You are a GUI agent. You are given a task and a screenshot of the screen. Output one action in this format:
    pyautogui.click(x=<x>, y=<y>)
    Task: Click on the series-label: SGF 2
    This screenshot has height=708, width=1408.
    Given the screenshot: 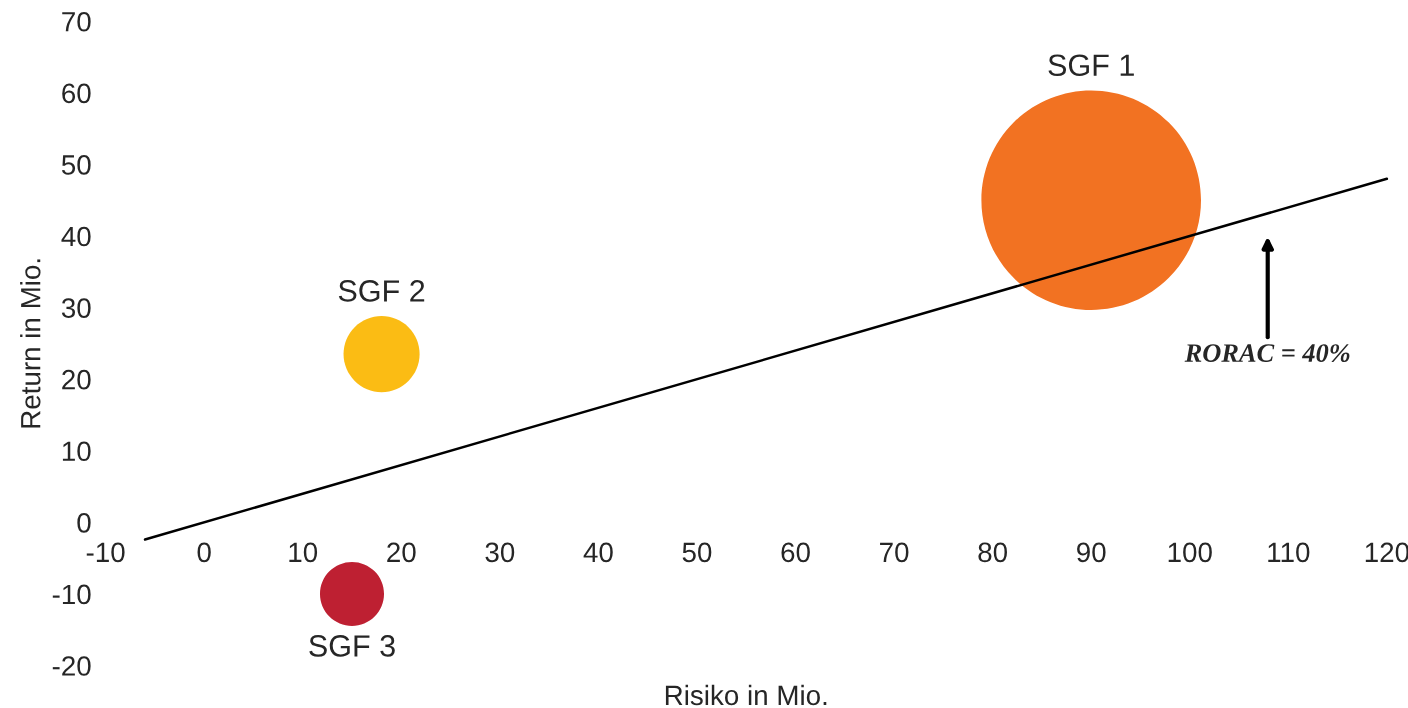 What is the action you would take?
    pyautogui.click(x=381, y=291)
    